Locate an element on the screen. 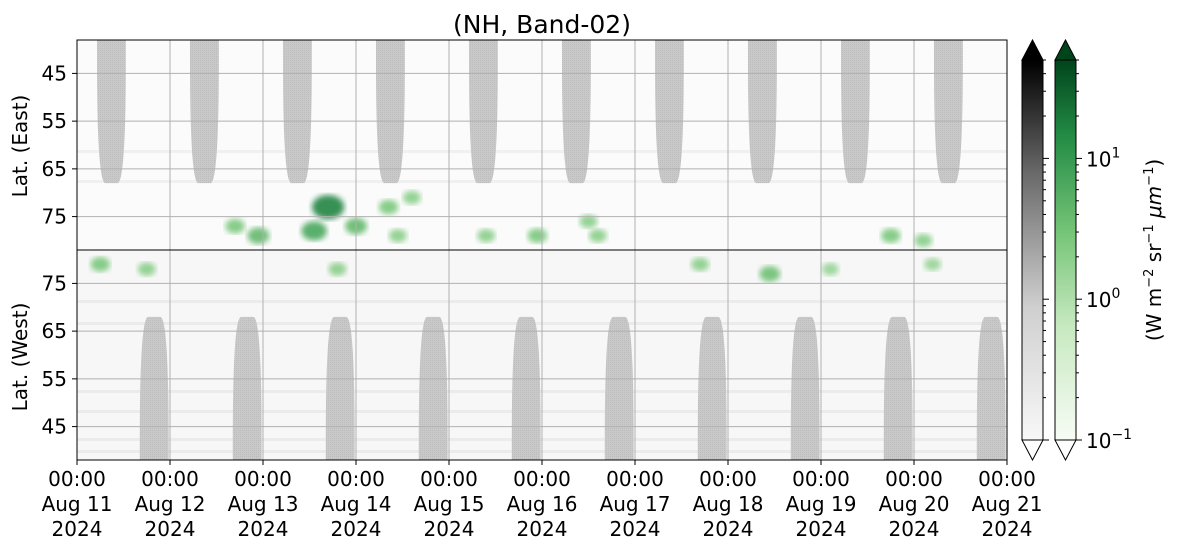 The width and height of the screenshot is (1181, 556). colorbar-label: (W m−2 sr−1 μm−1) is located at coordinates (1154, 250).